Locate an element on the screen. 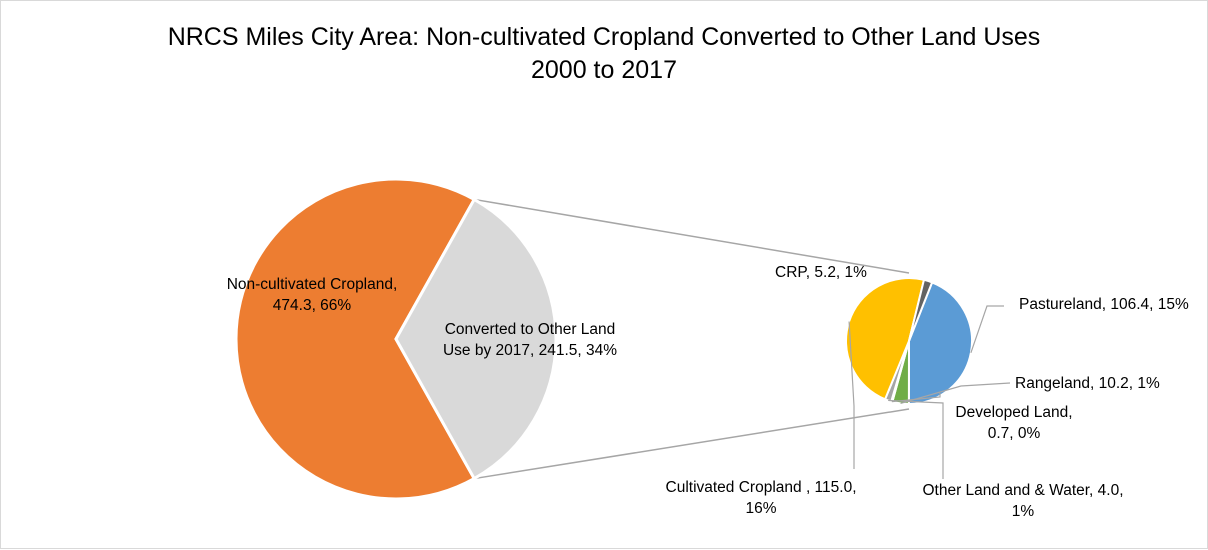  data-label-rangeland: Rangeland, 10.2, 1% is located at coordinates (1087, 383).